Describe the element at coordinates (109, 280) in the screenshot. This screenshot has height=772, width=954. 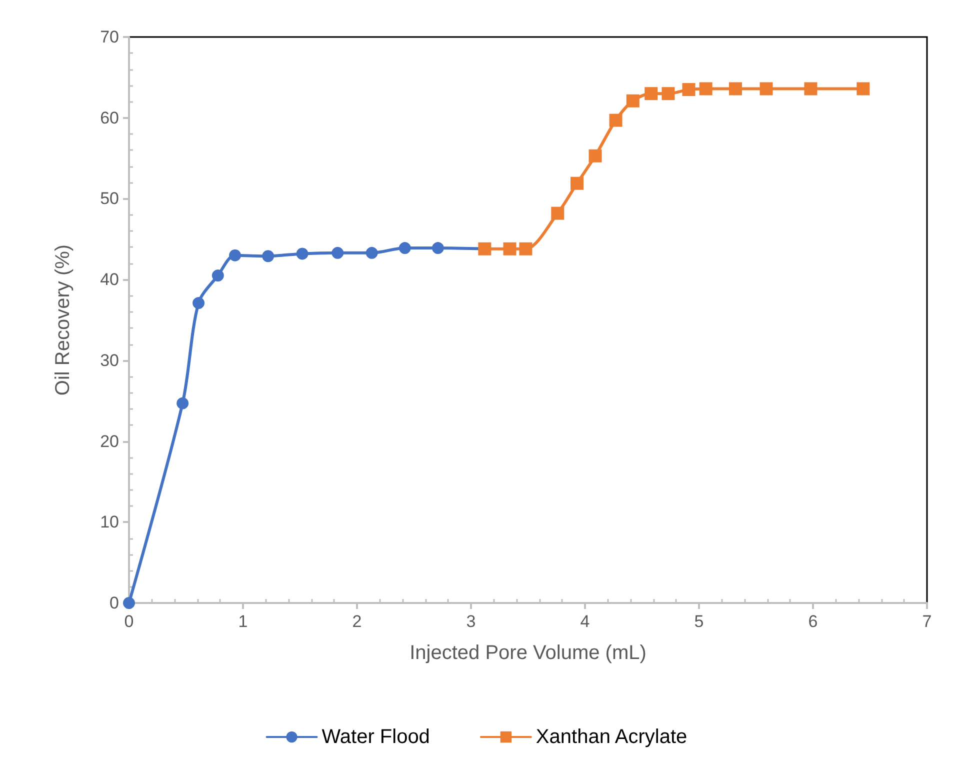
I see `y-tick-label: 40` at that location.